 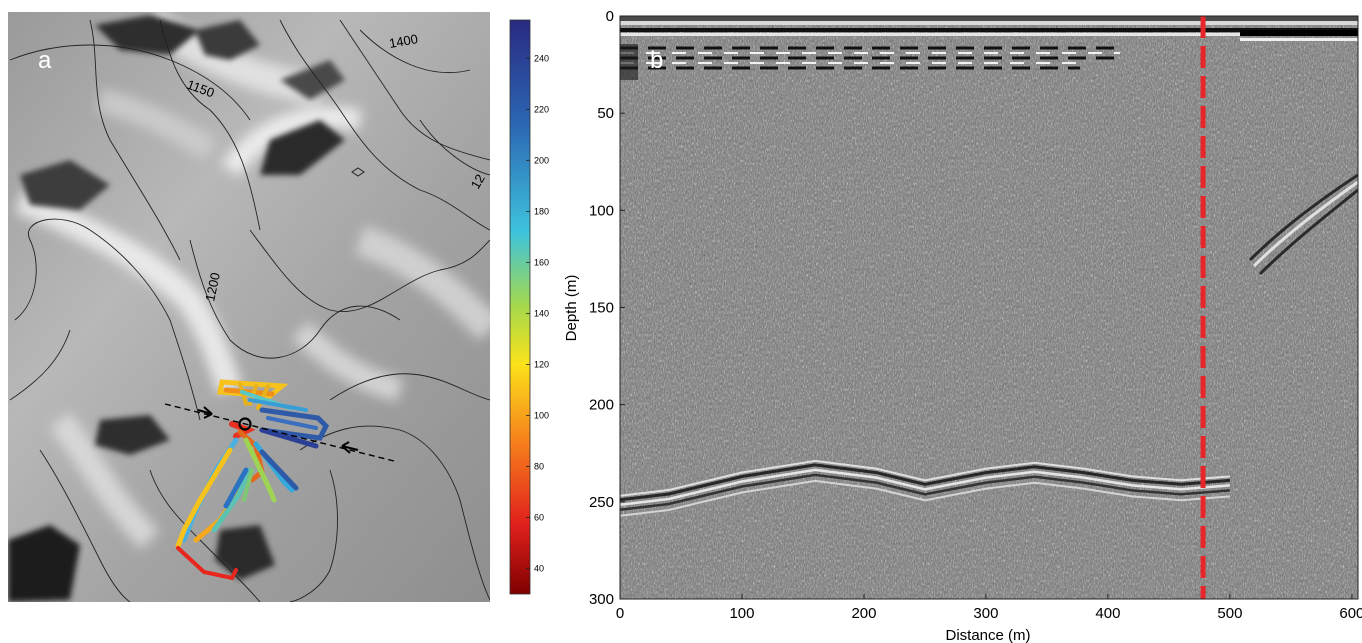 I want to click on colorbar: 40 60 80 100 120 140 160 180 200 220 240, so click(x=529, y=307).